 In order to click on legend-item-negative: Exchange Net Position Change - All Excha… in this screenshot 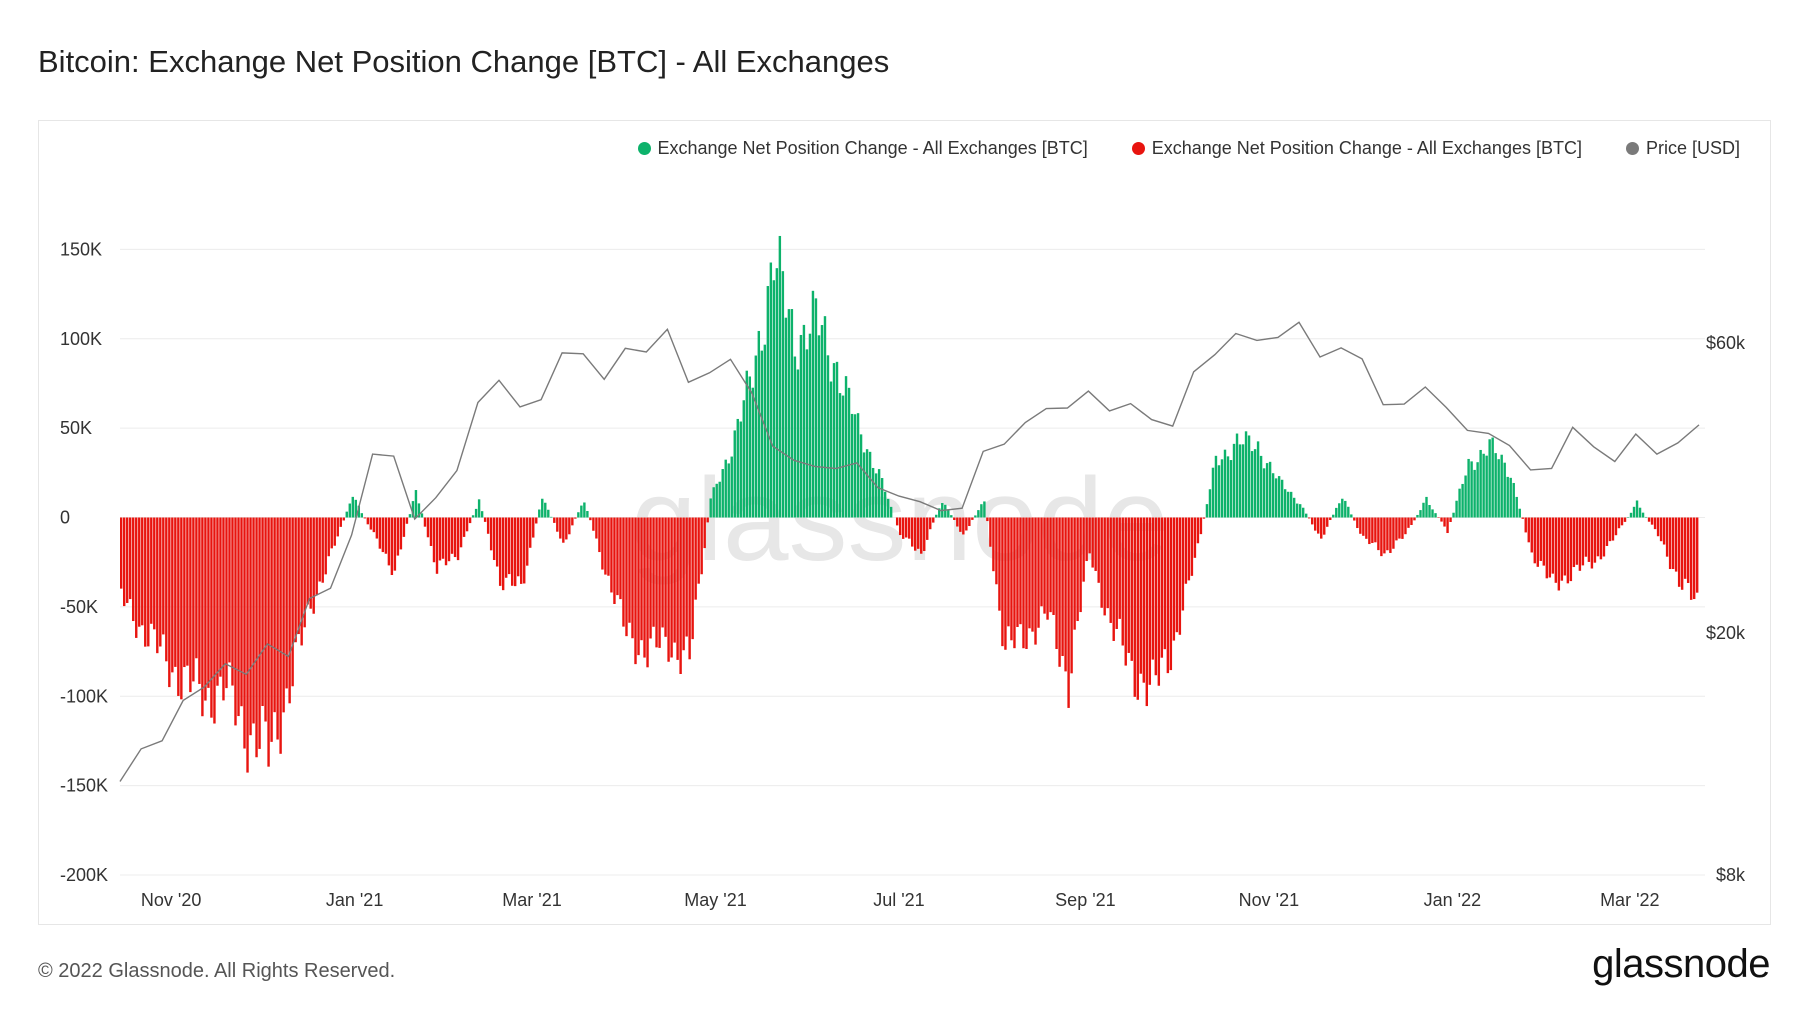, I will do `click(1356, 148)`.